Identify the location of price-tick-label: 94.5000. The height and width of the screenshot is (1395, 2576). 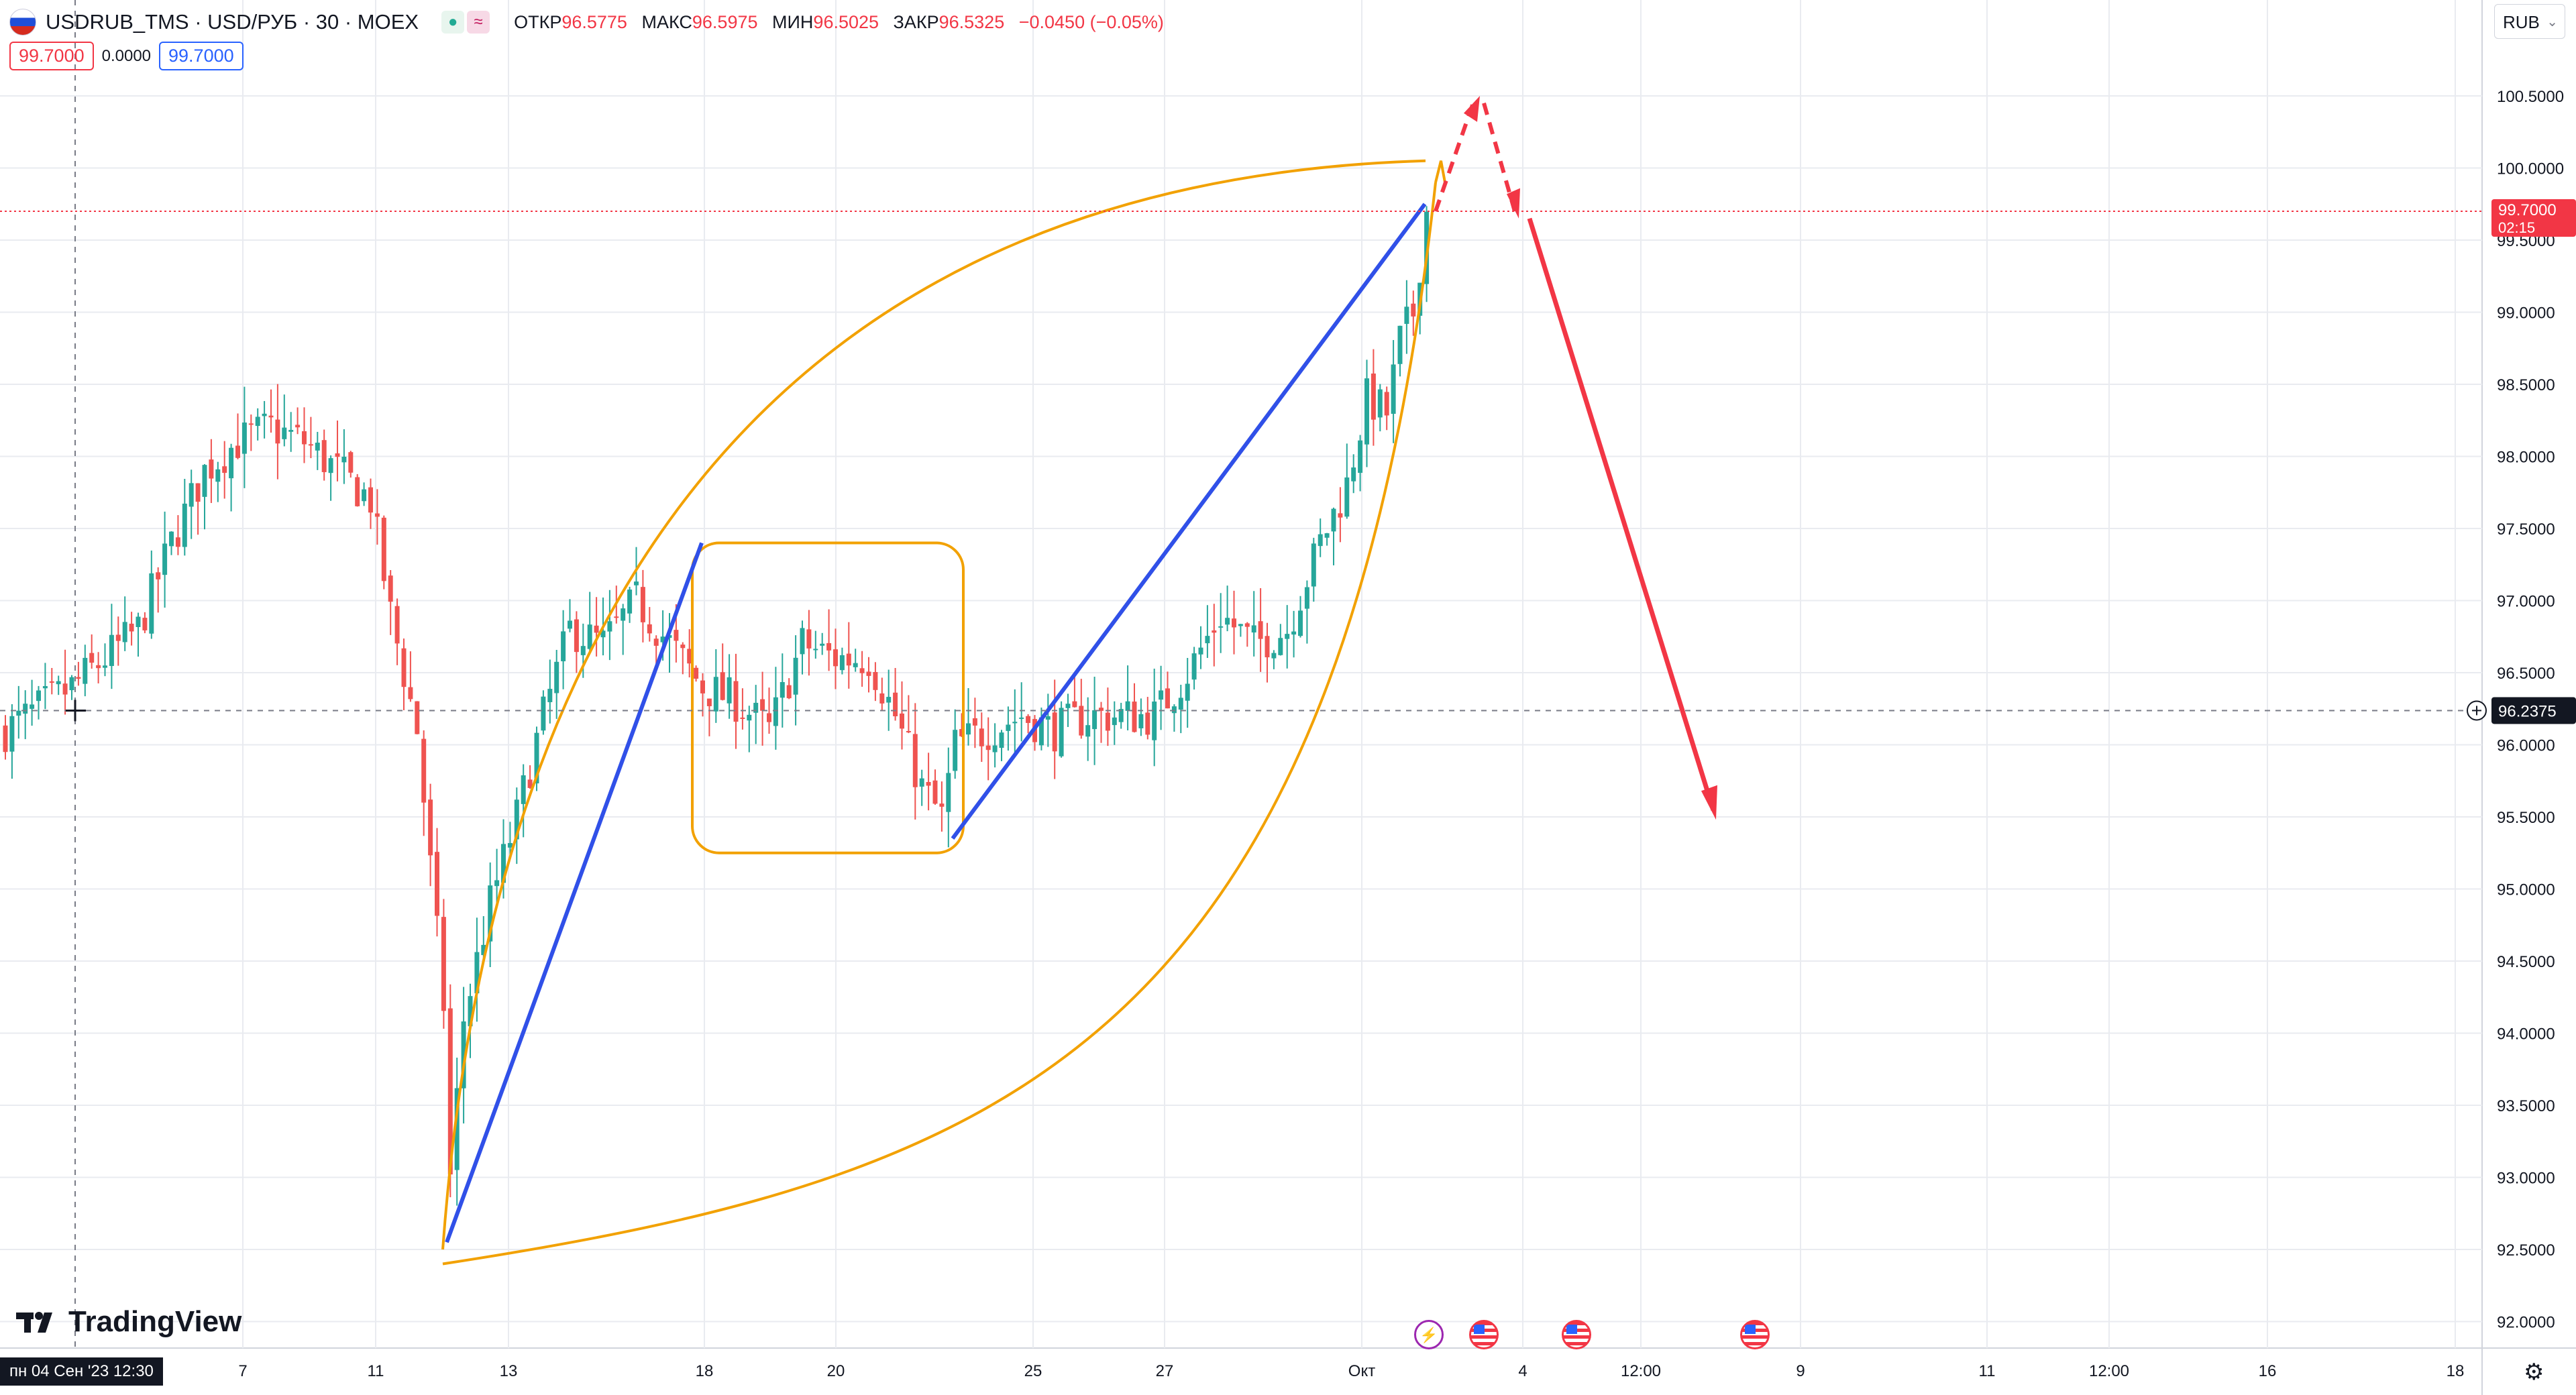
(2526, 962).